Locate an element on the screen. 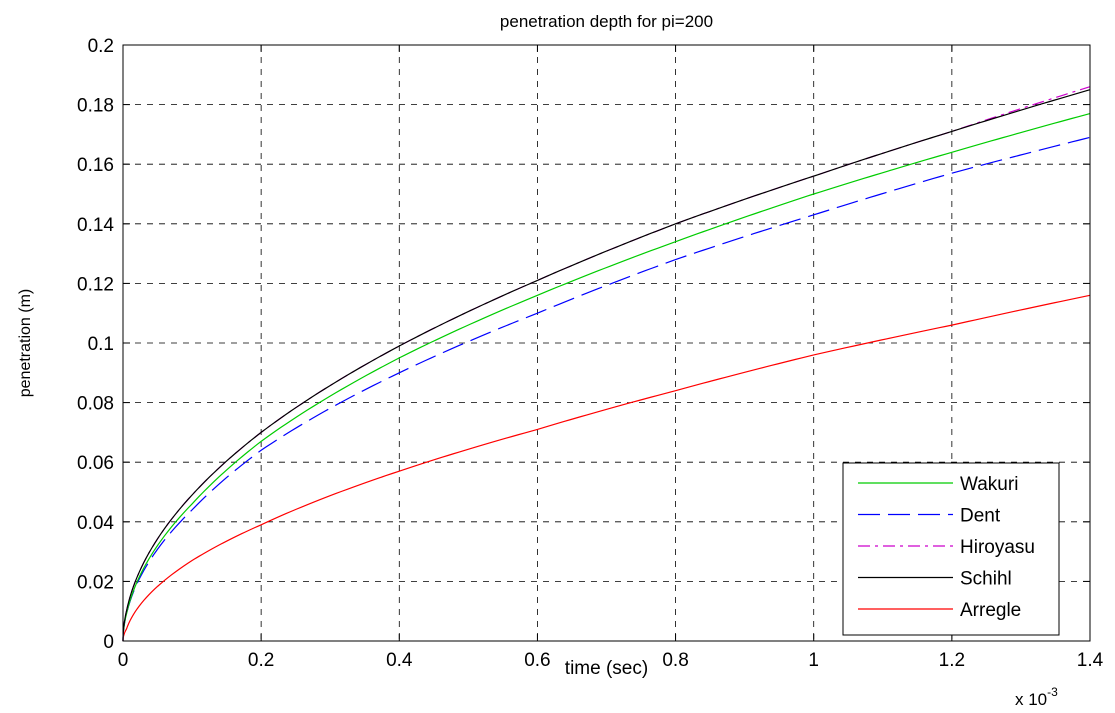  legend-box is located at coordinates (951, 549).